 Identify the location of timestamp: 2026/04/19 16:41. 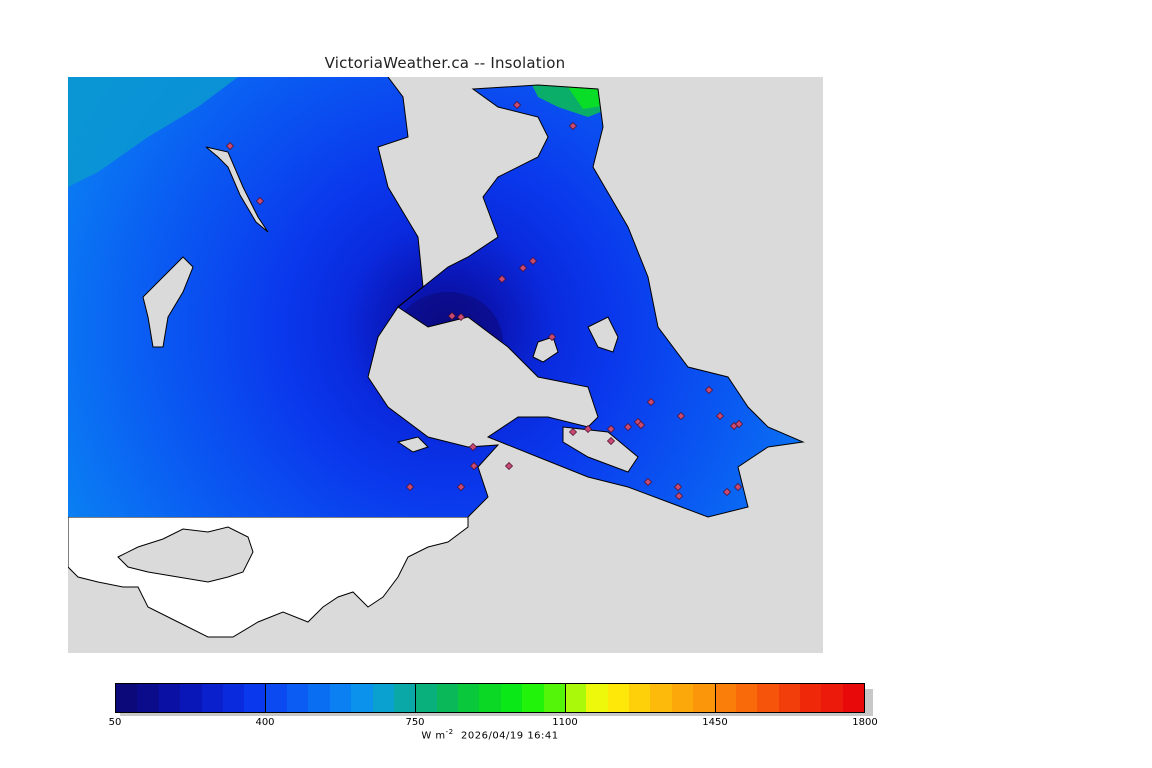
(510, 736).